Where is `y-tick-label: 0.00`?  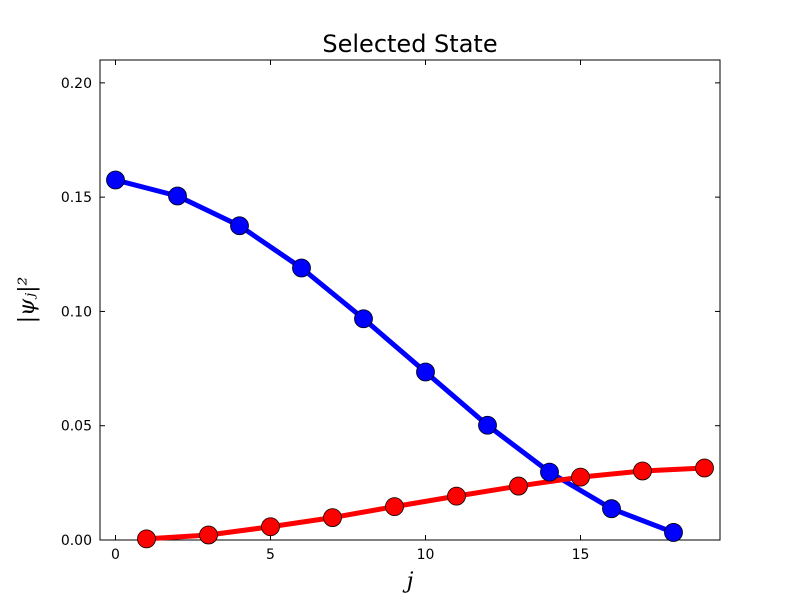 y-tick-label: 0.00 is located at coordinates (76, 541).